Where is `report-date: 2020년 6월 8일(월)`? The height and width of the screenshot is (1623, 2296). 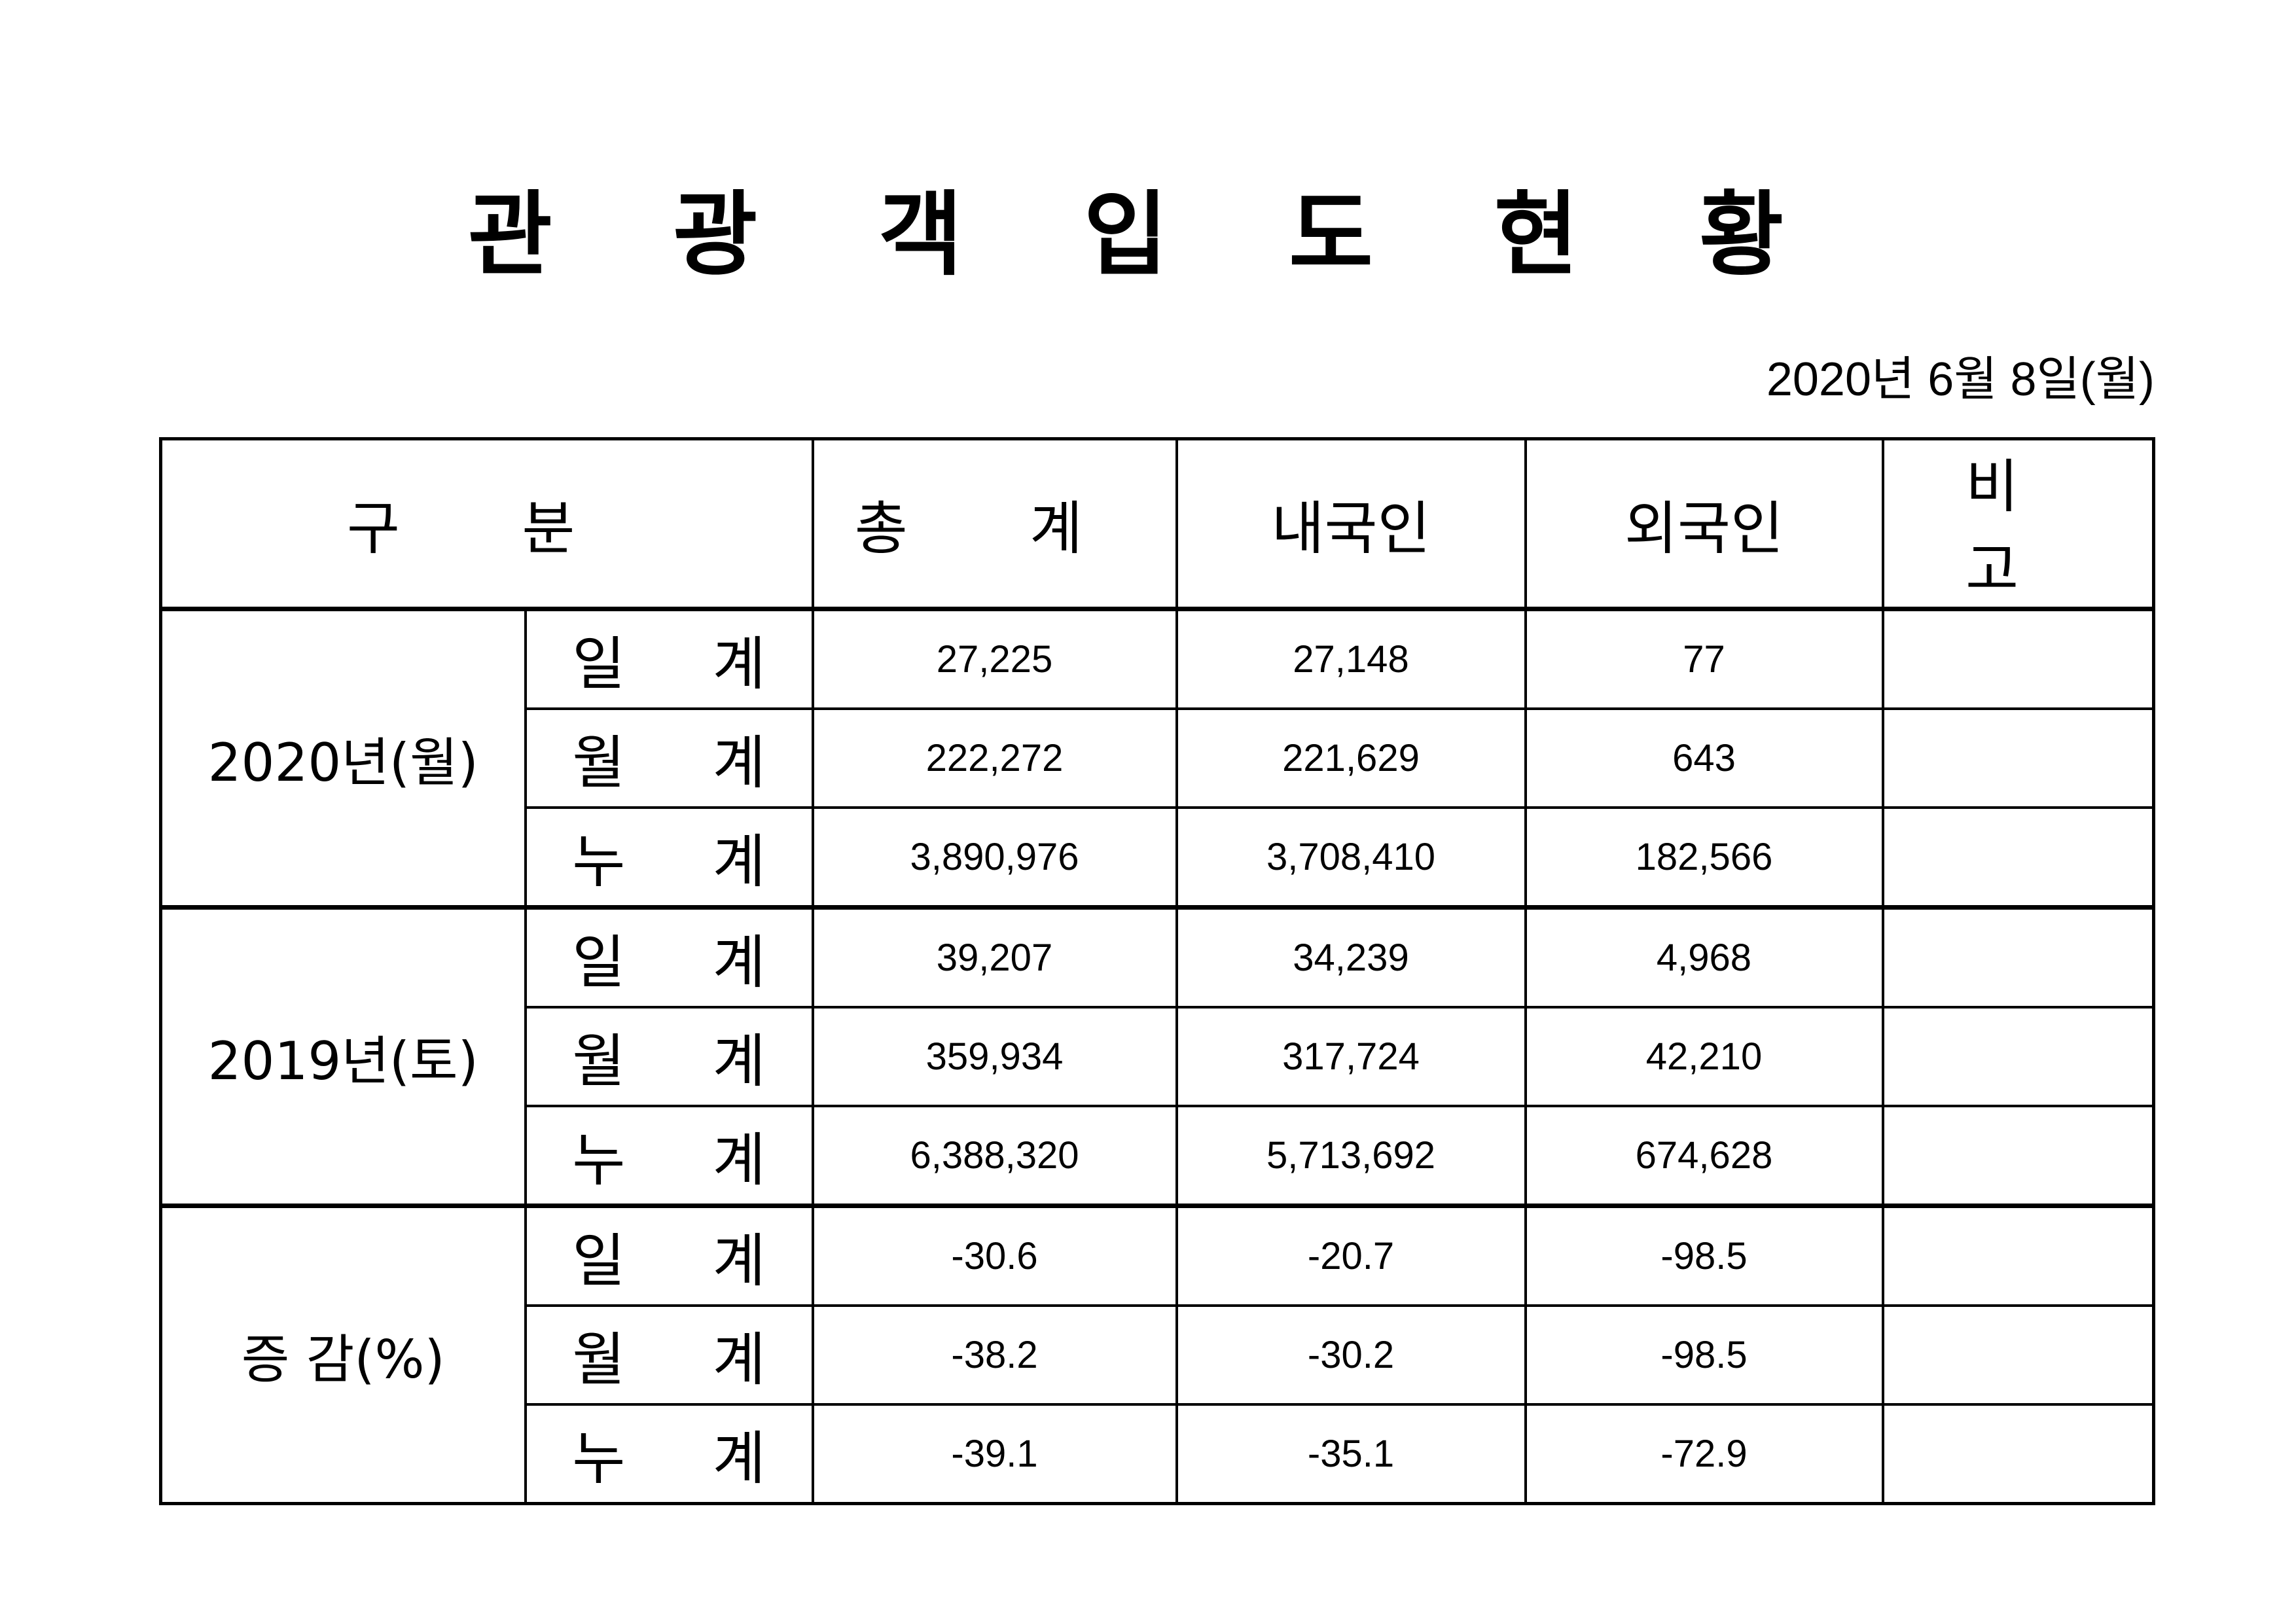 report-date: 2020년 6월 8일(월) is located at coordinates (1960, 379).